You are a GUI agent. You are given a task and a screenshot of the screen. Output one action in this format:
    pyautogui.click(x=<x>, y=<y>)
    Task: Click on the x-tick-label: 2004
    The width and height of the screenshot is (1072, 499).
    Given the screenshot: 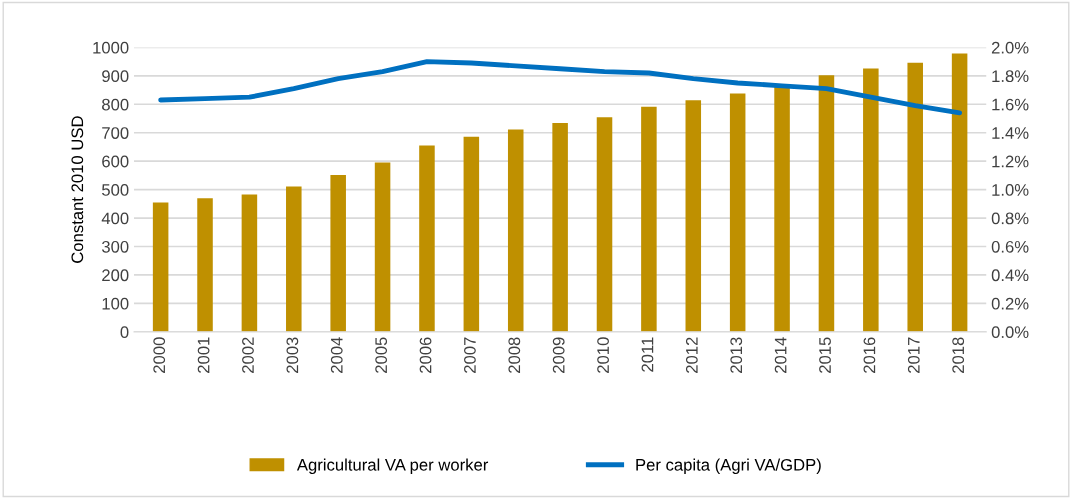 What is the action you would take?
    pyautogui.click(x=336, y=355)
    